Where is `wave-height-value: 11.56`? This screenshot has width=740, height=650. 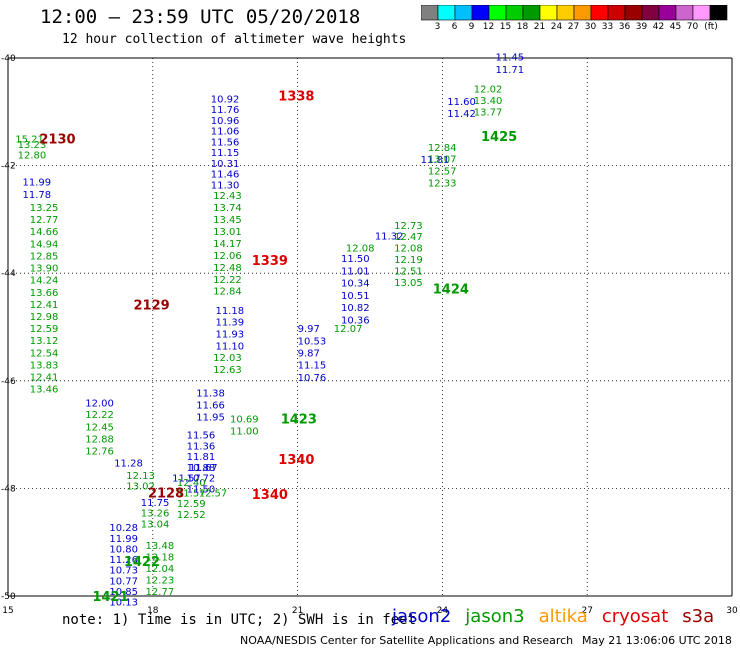
wave-height-value: 11.56 is located at coordinates (201, 436).